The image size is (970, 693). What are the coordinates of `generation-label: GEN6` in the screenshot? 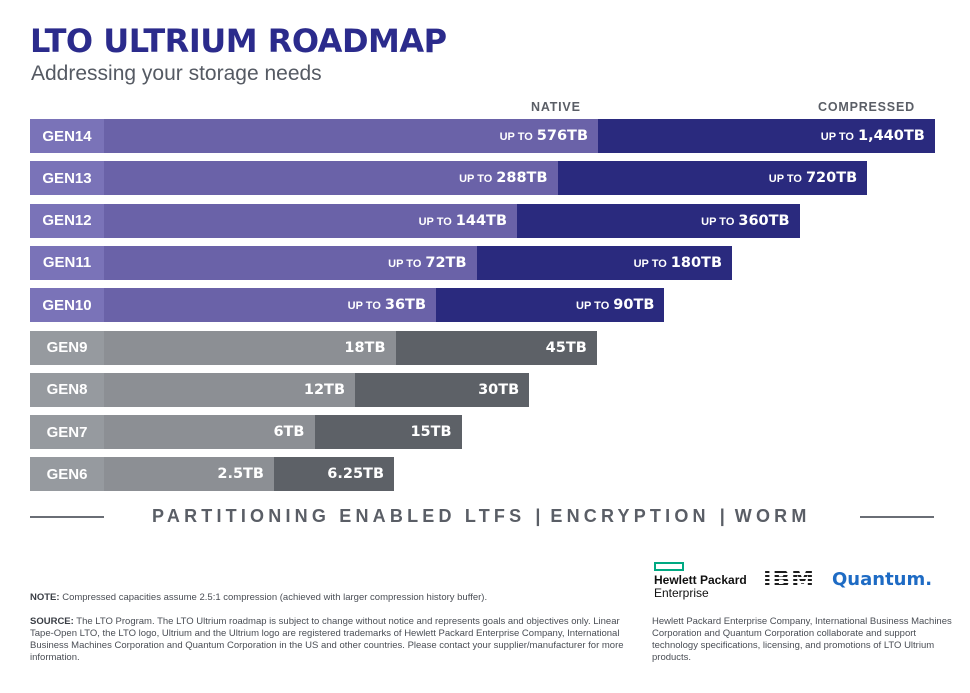 It's located at (67, 474).